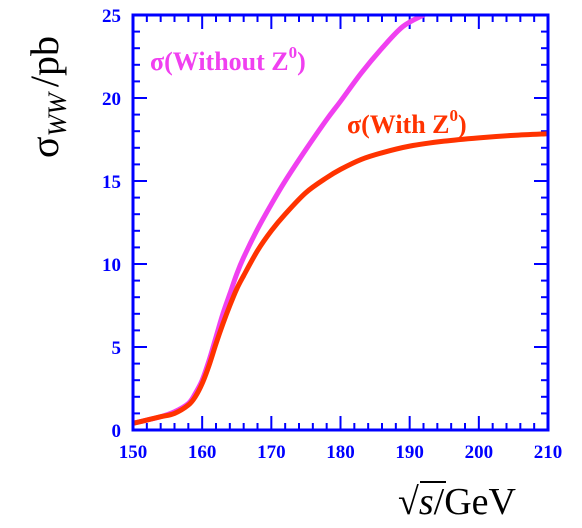  I want to click on x-tick-label: 170, so click(271, 452).